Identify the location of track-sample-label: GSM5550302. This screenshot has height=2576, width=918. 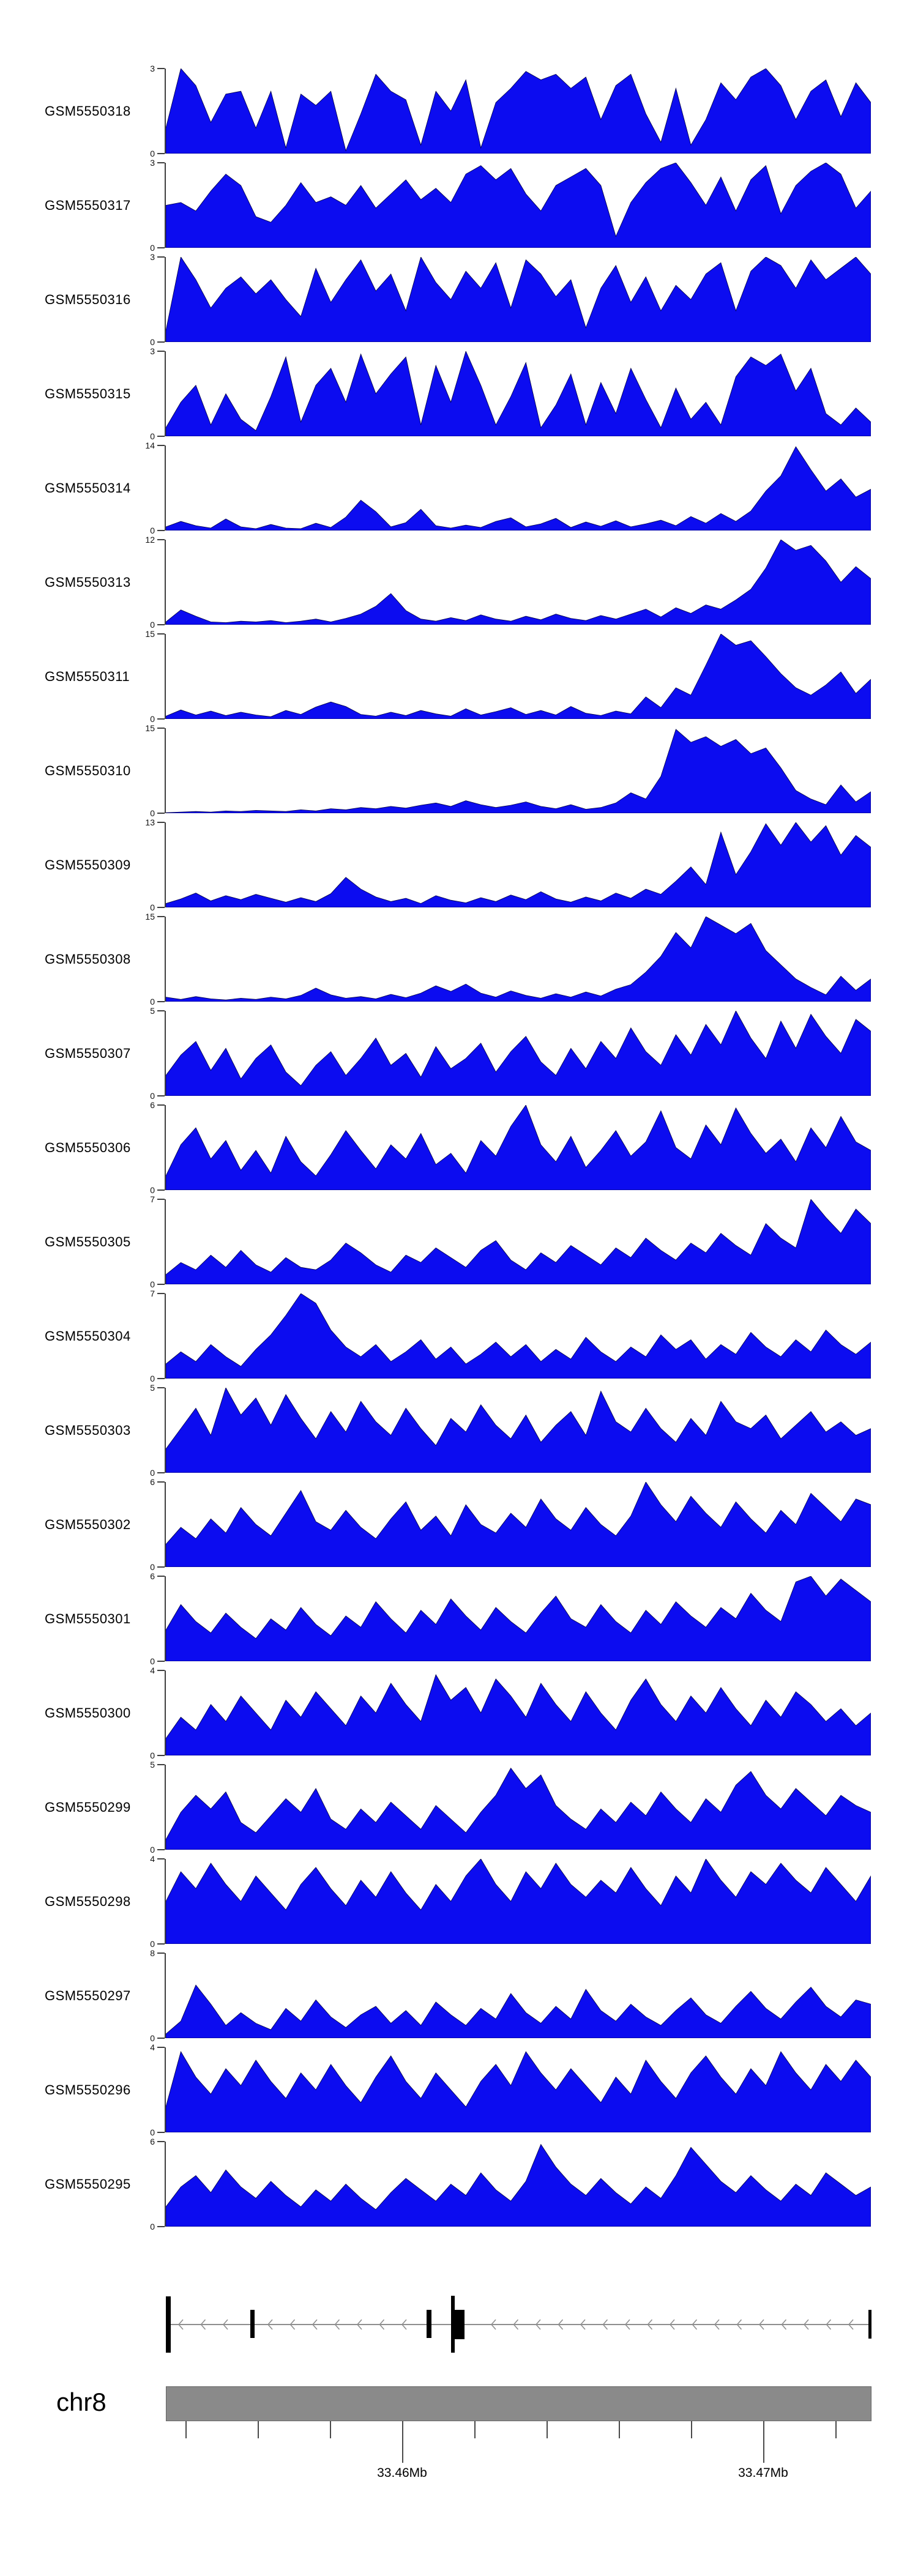
(88, 1524).